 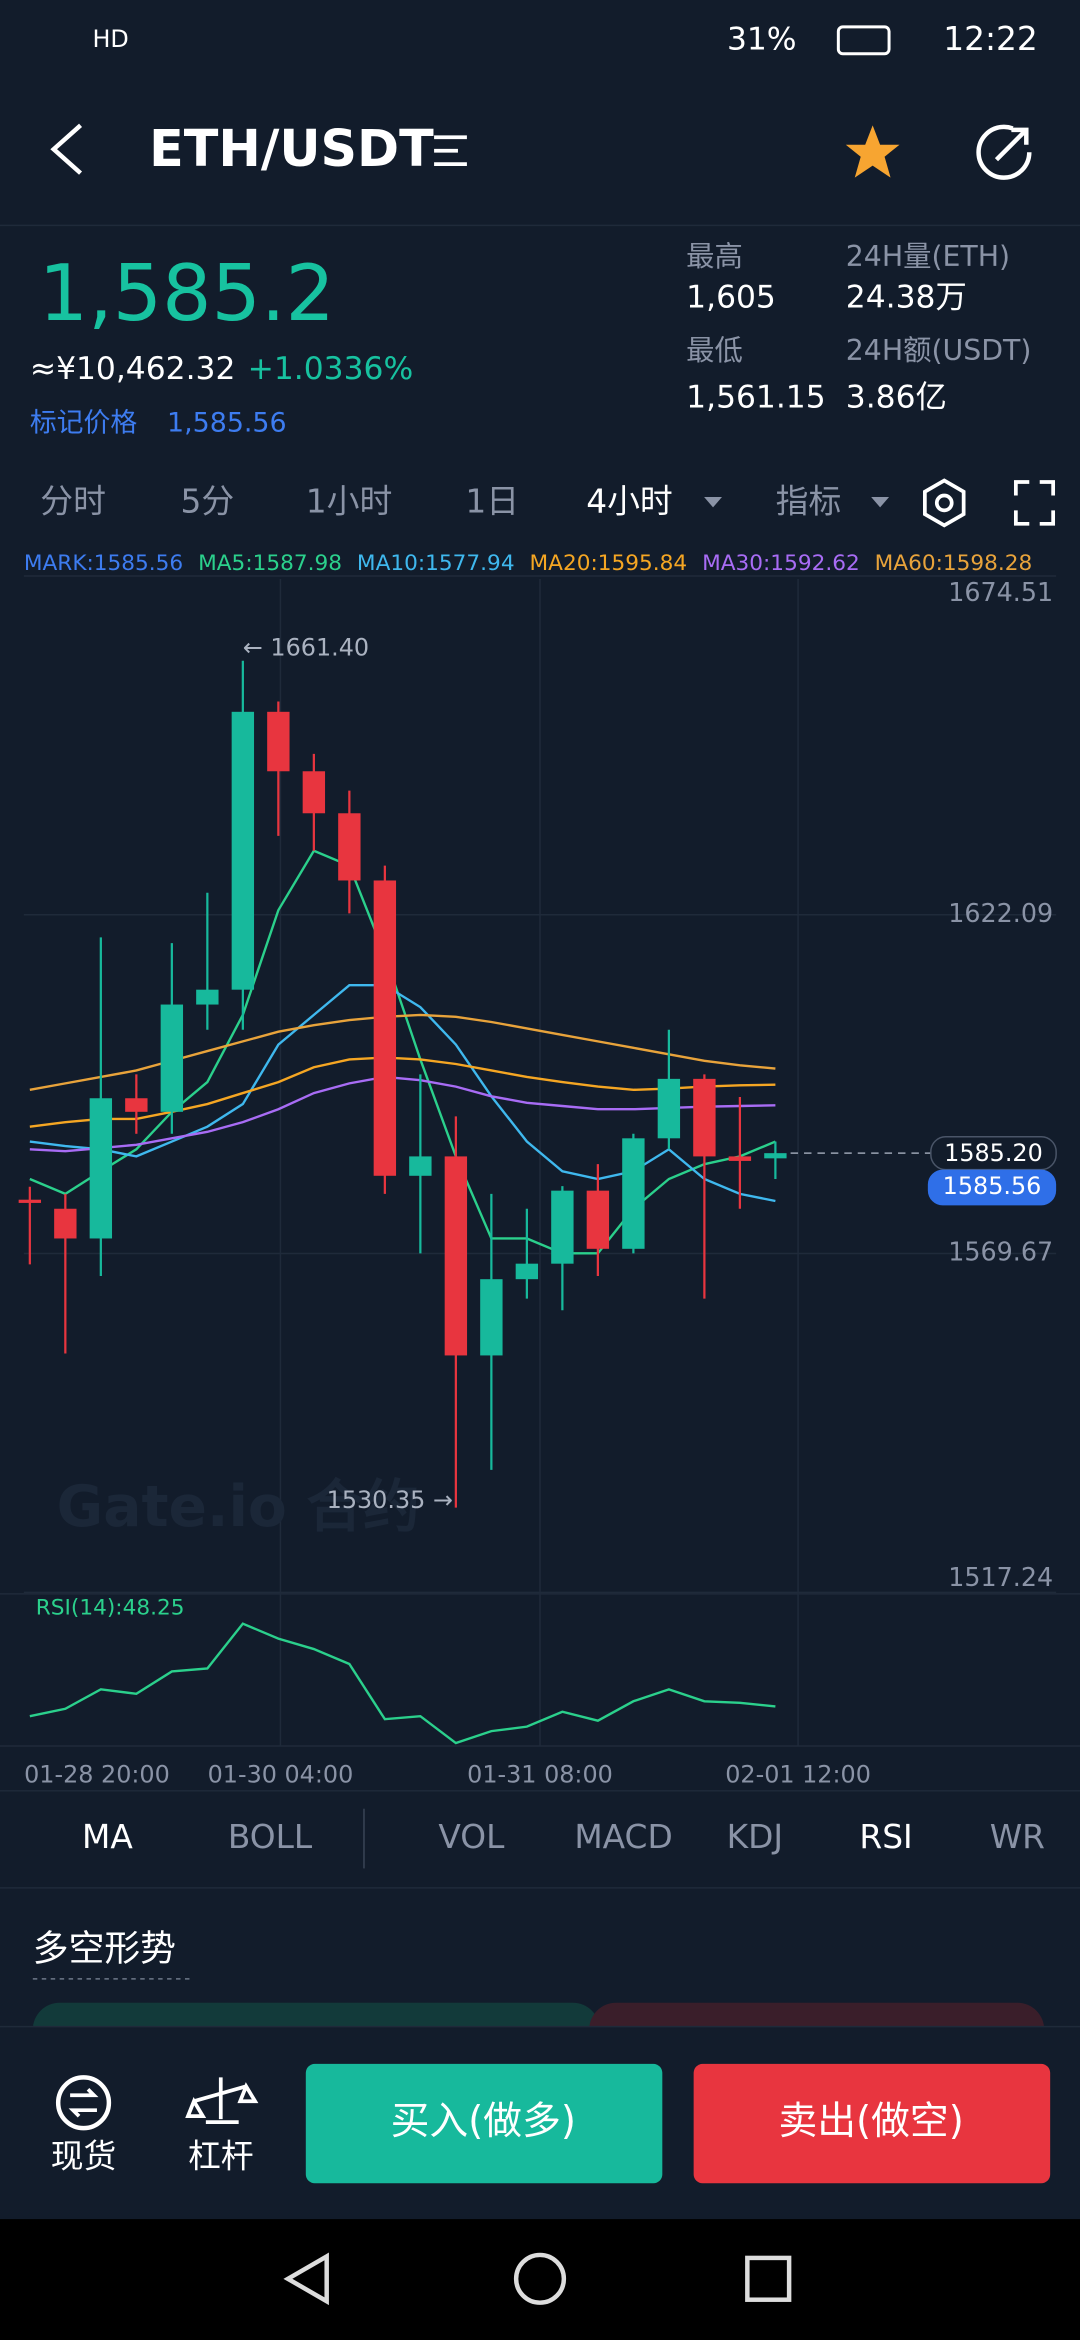 I want to click on settings-dot, so click(x=944, y=503).